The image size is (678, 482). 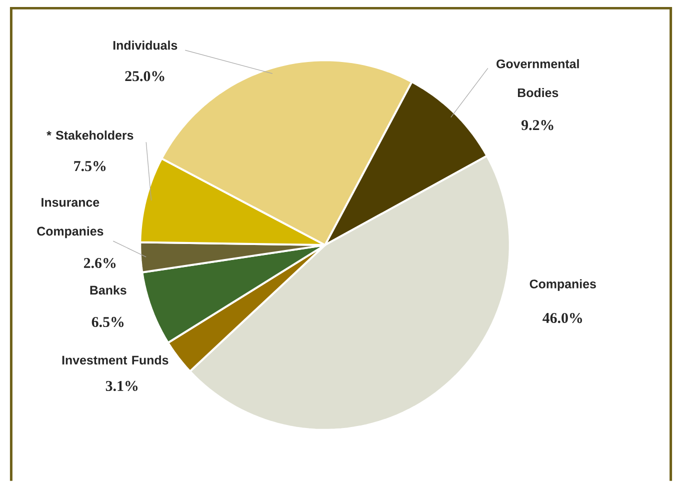 I want to click on data-label: 9.2%, so click(x=537, y=125).